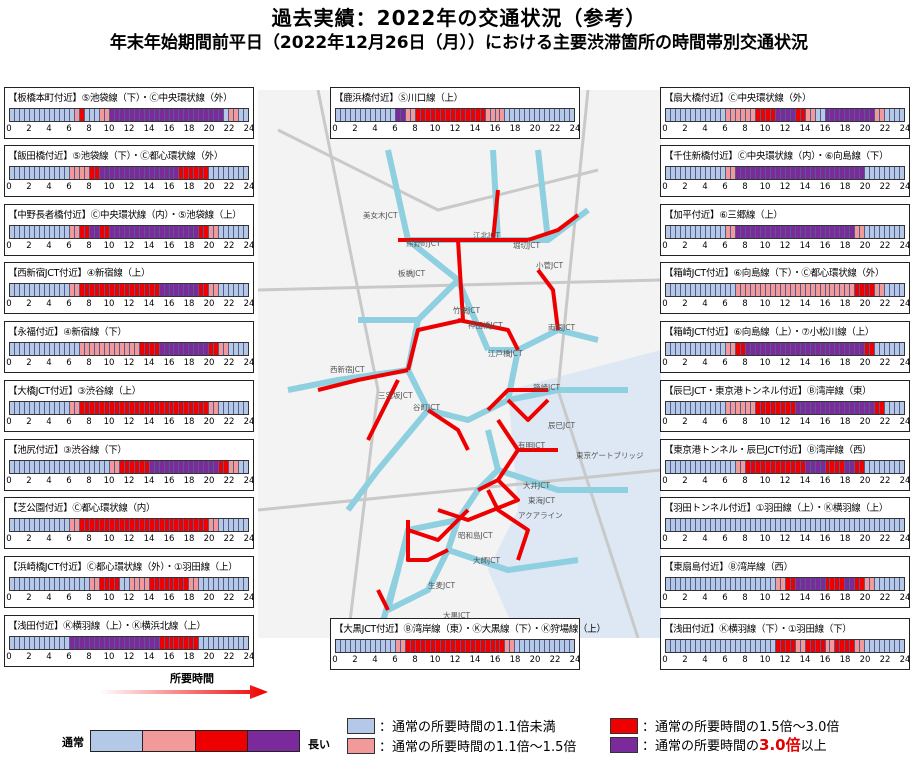 The image size is (918, 757). What do you see at coordinates (347, 369) in the screenshot?
I see `map-label: 西新宿JCT` at bounding box center [347, 369].